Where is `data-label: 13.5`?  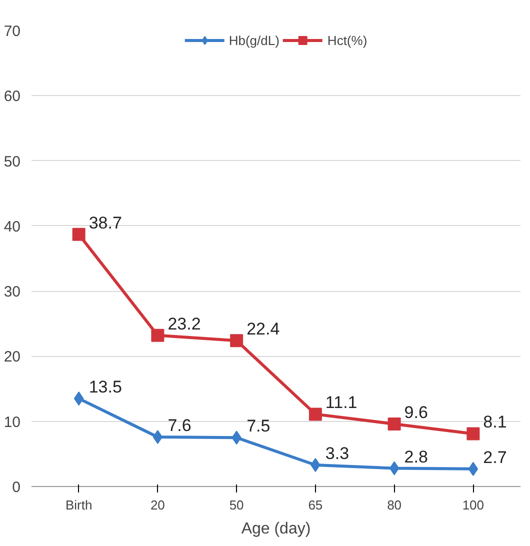
data-label: 13.5 is located at coordinates (105, 387).